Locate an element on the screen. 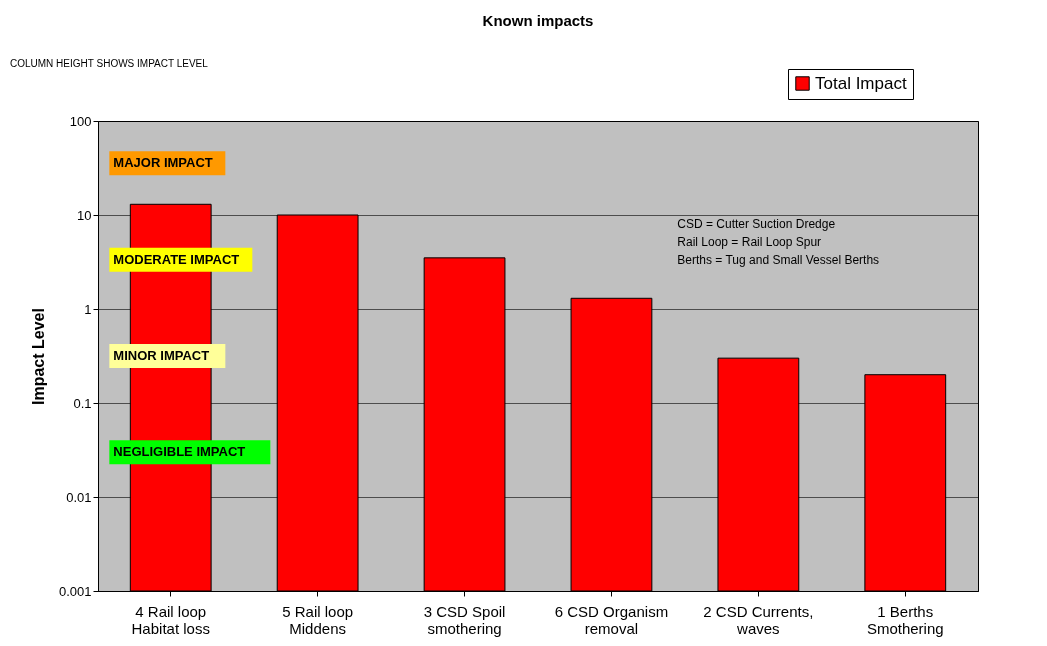 This screenshot has height=646, width=1047. x-tick-label: 4 Rail loop Habitat loss is located at coordinates (170, 619).